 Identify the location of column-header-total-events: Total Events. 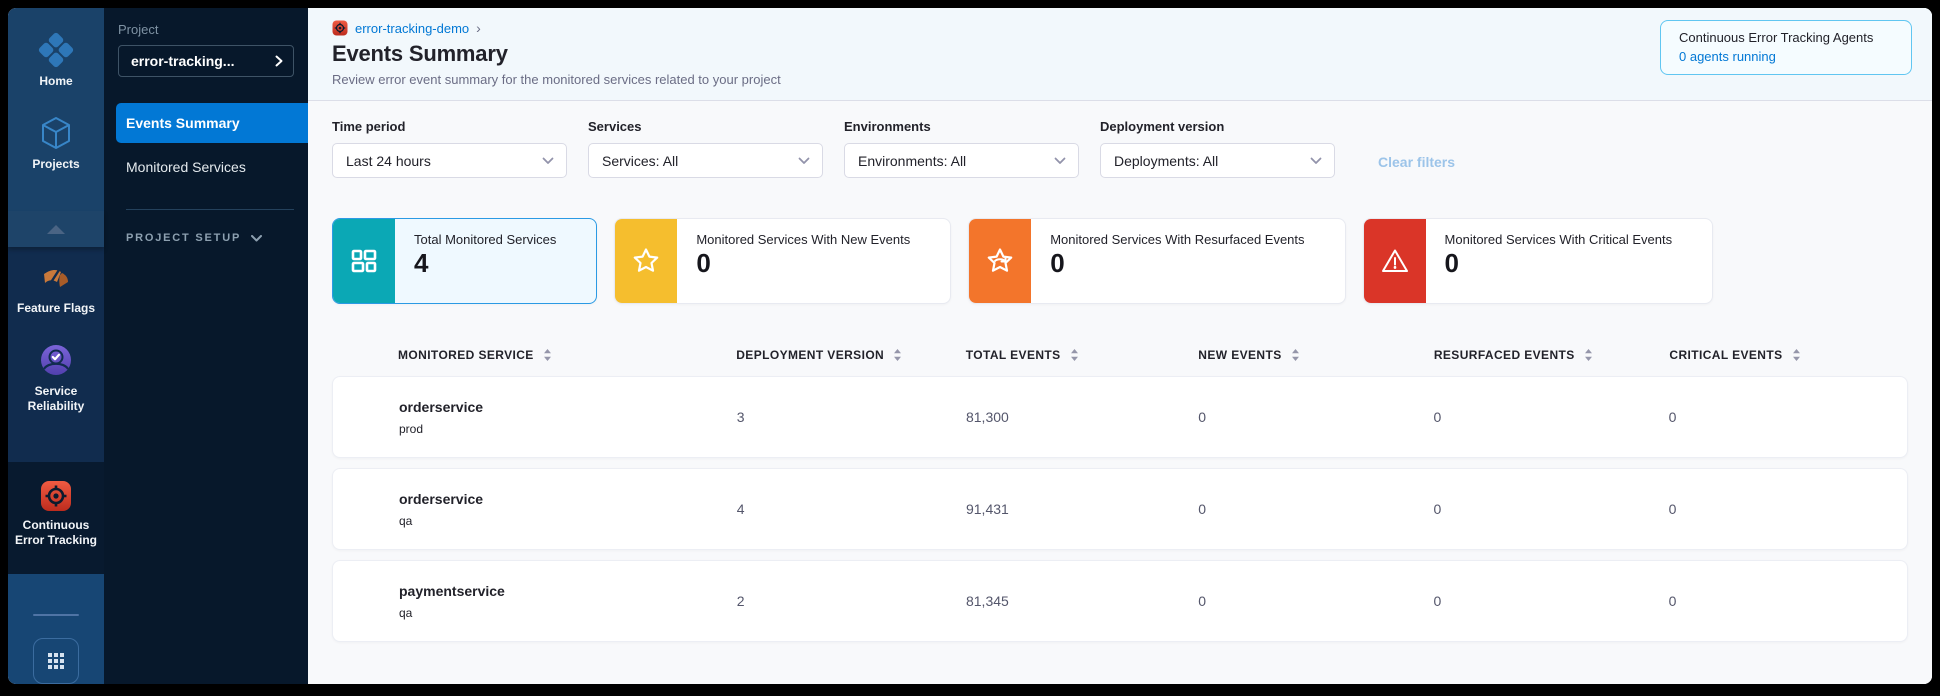
(1082, 355).